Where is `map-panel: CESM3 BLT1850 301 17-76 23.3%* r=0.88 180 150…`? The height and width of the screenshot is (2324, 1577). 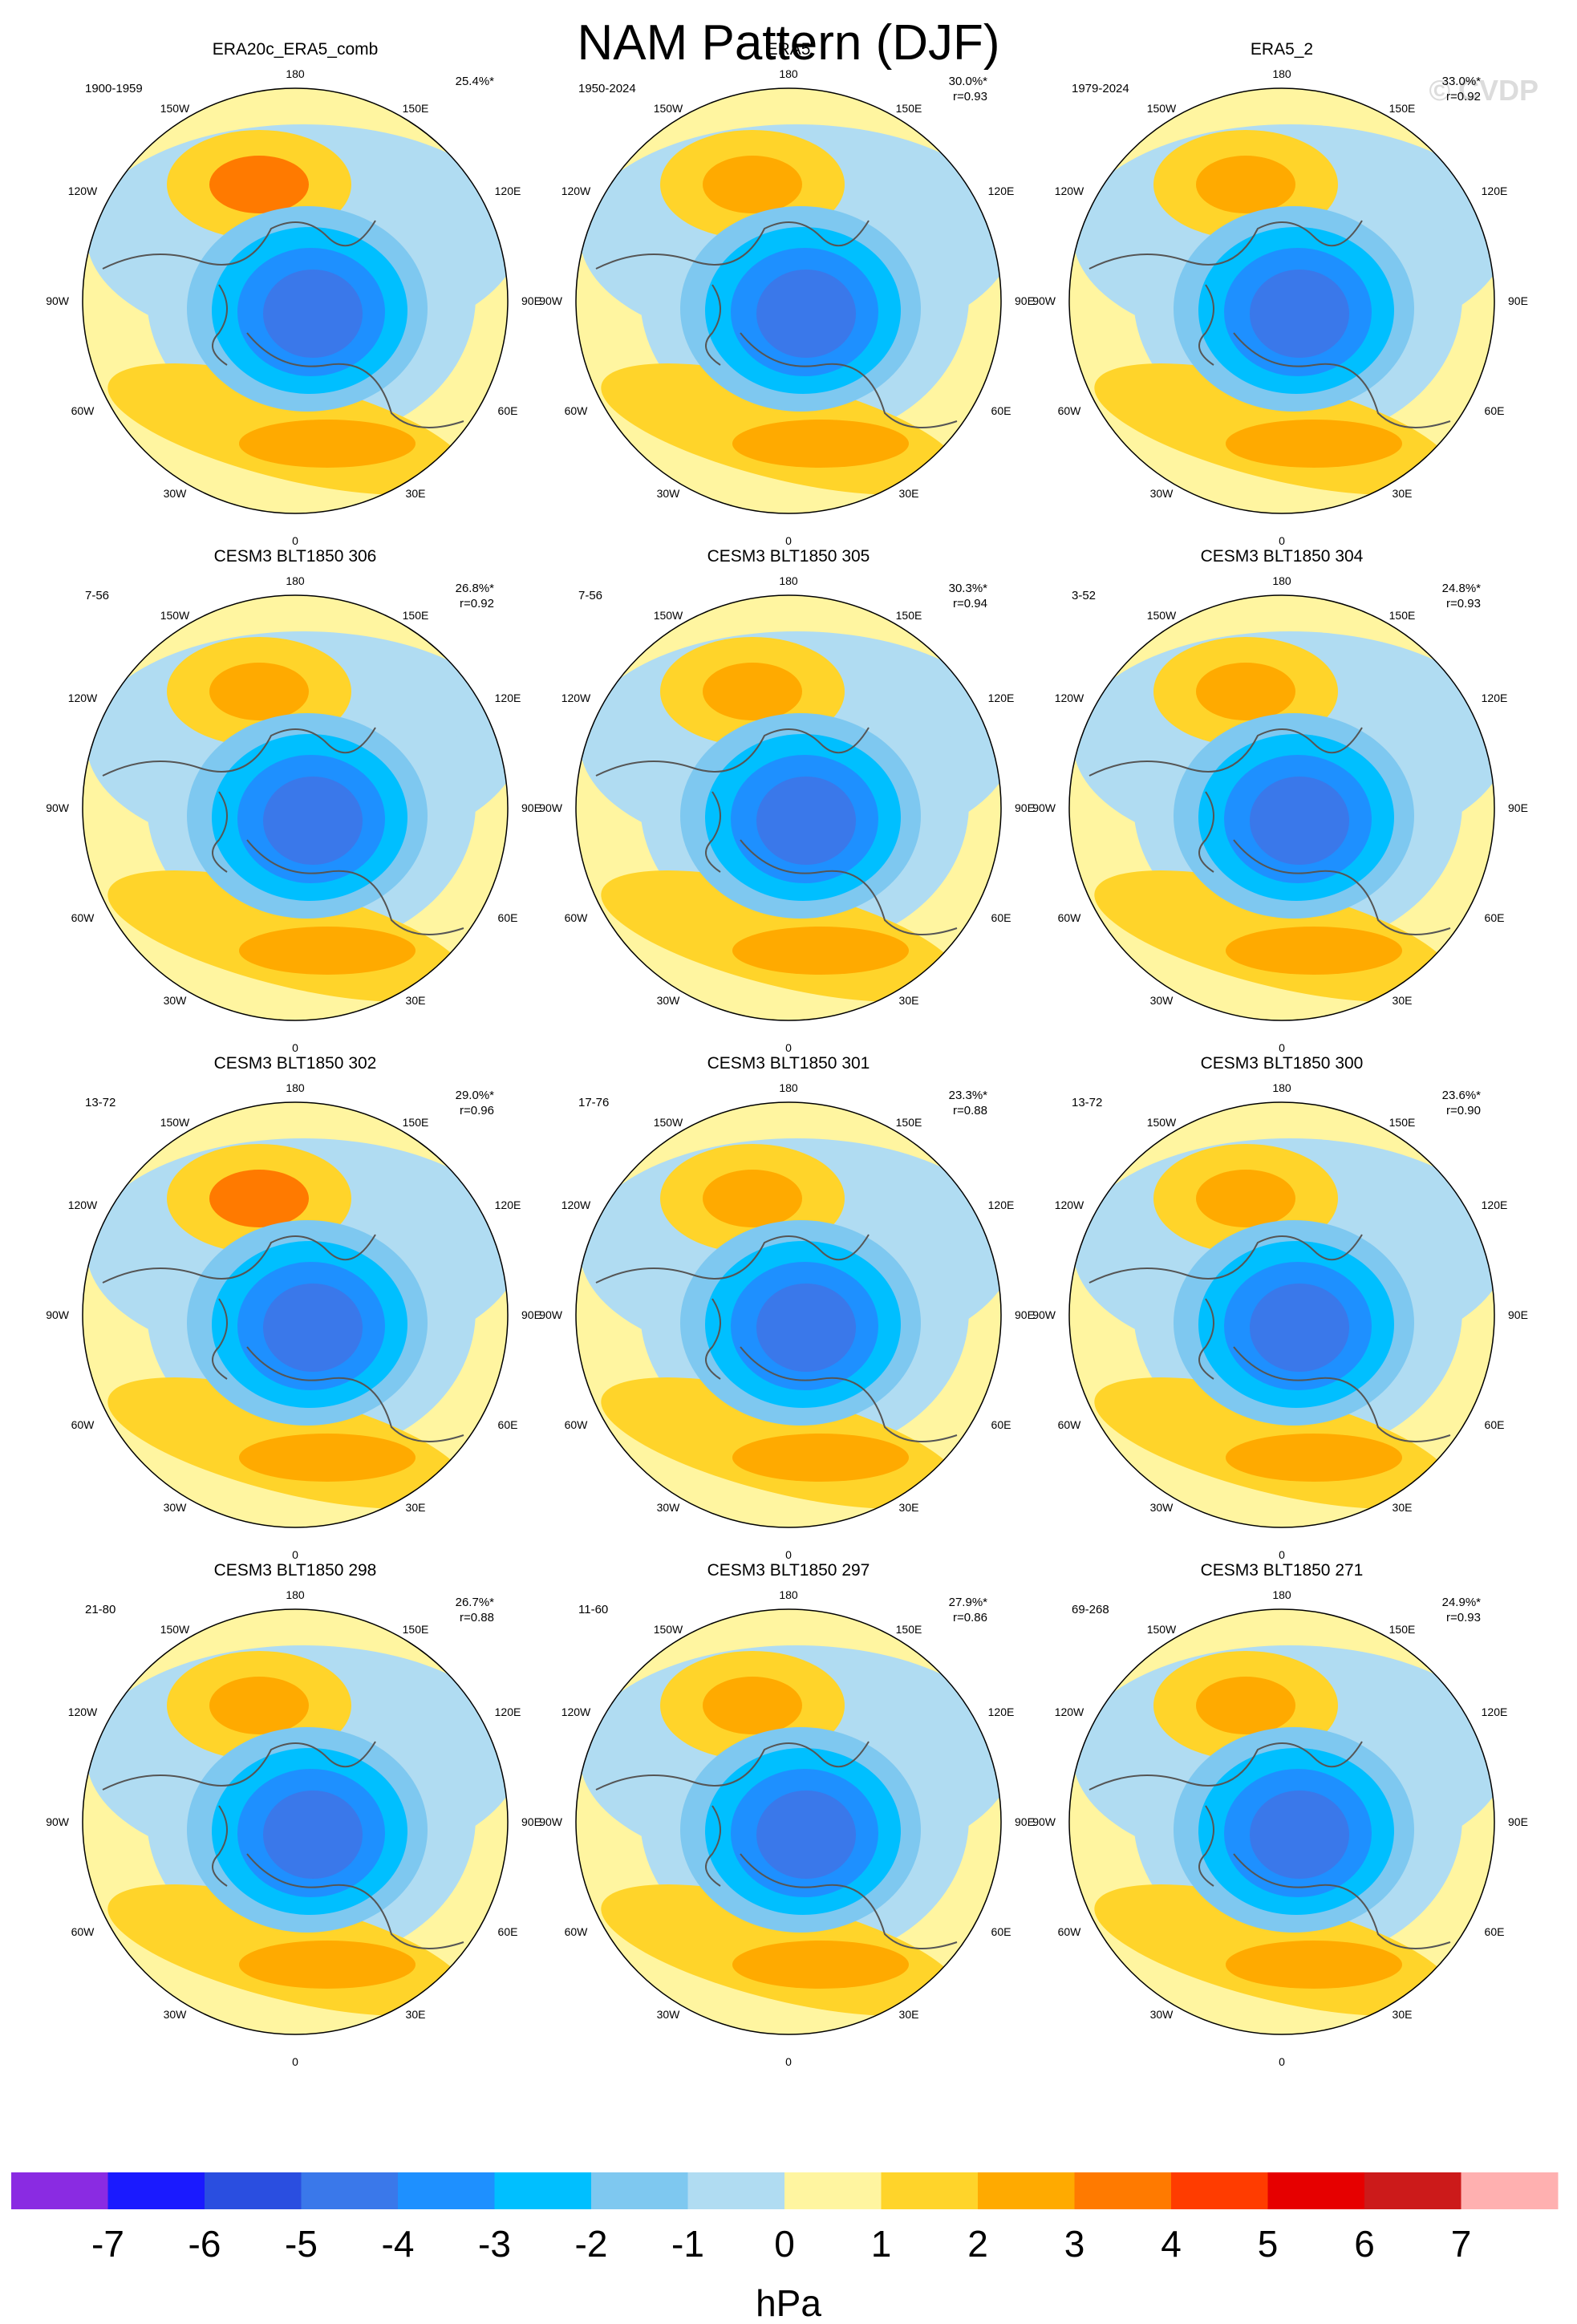
map-panel: CESM3 BLT1850 301 17-76 23.3%* r=0.88 180 150… is located at coordinates (787, 1307).